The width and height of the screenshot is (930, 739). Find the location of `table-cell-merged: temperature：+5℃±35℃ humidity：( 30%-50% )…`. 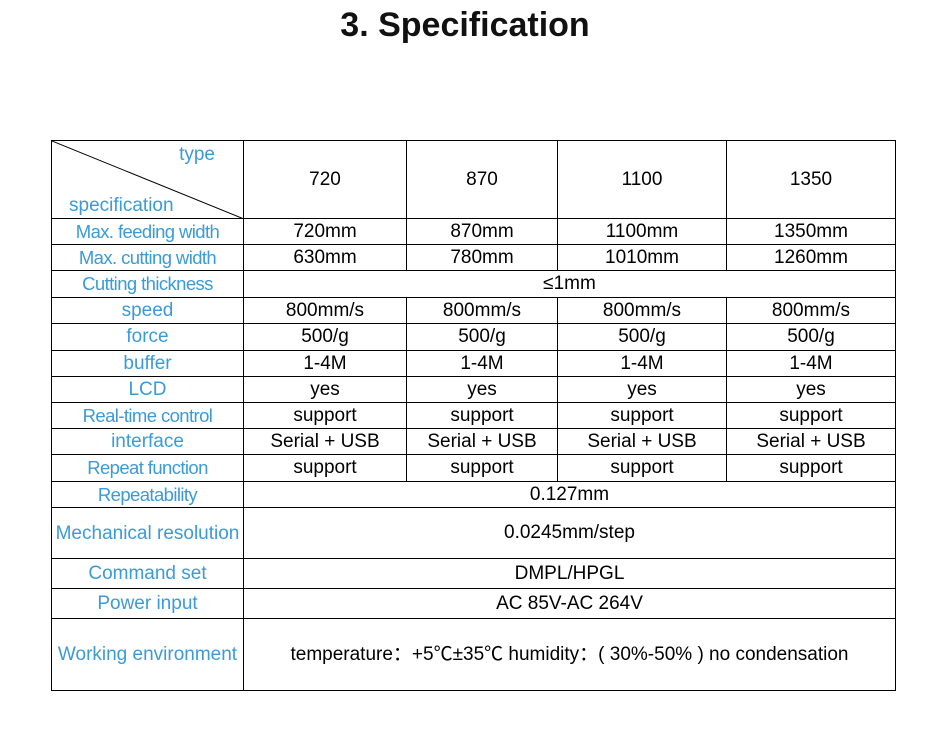

table-cell-merged: temperature：+5℃±35℃ humidity：( 30%-50% )… is located at coordinates (569, 654).